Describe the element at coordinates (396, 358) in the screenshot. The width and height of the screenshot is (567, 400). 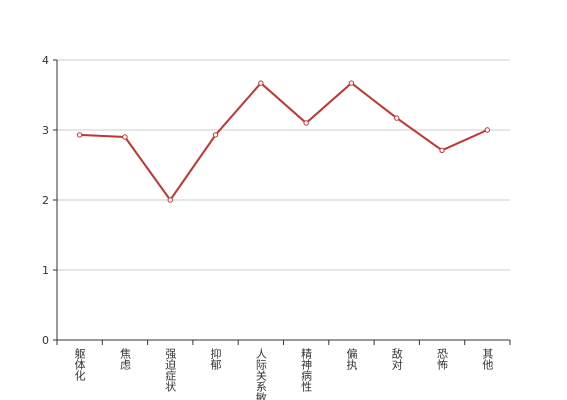
I see `x-tick-label: 敌对` at that location.